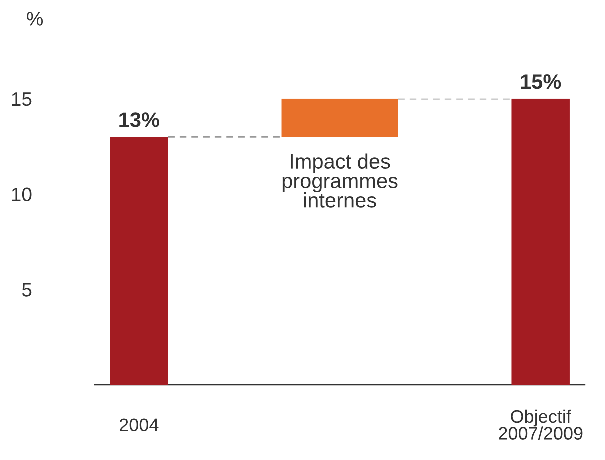  Describe the element at coordinates (139, 425) in the screenshot. I see `x-tick-label: 2004` at that location.